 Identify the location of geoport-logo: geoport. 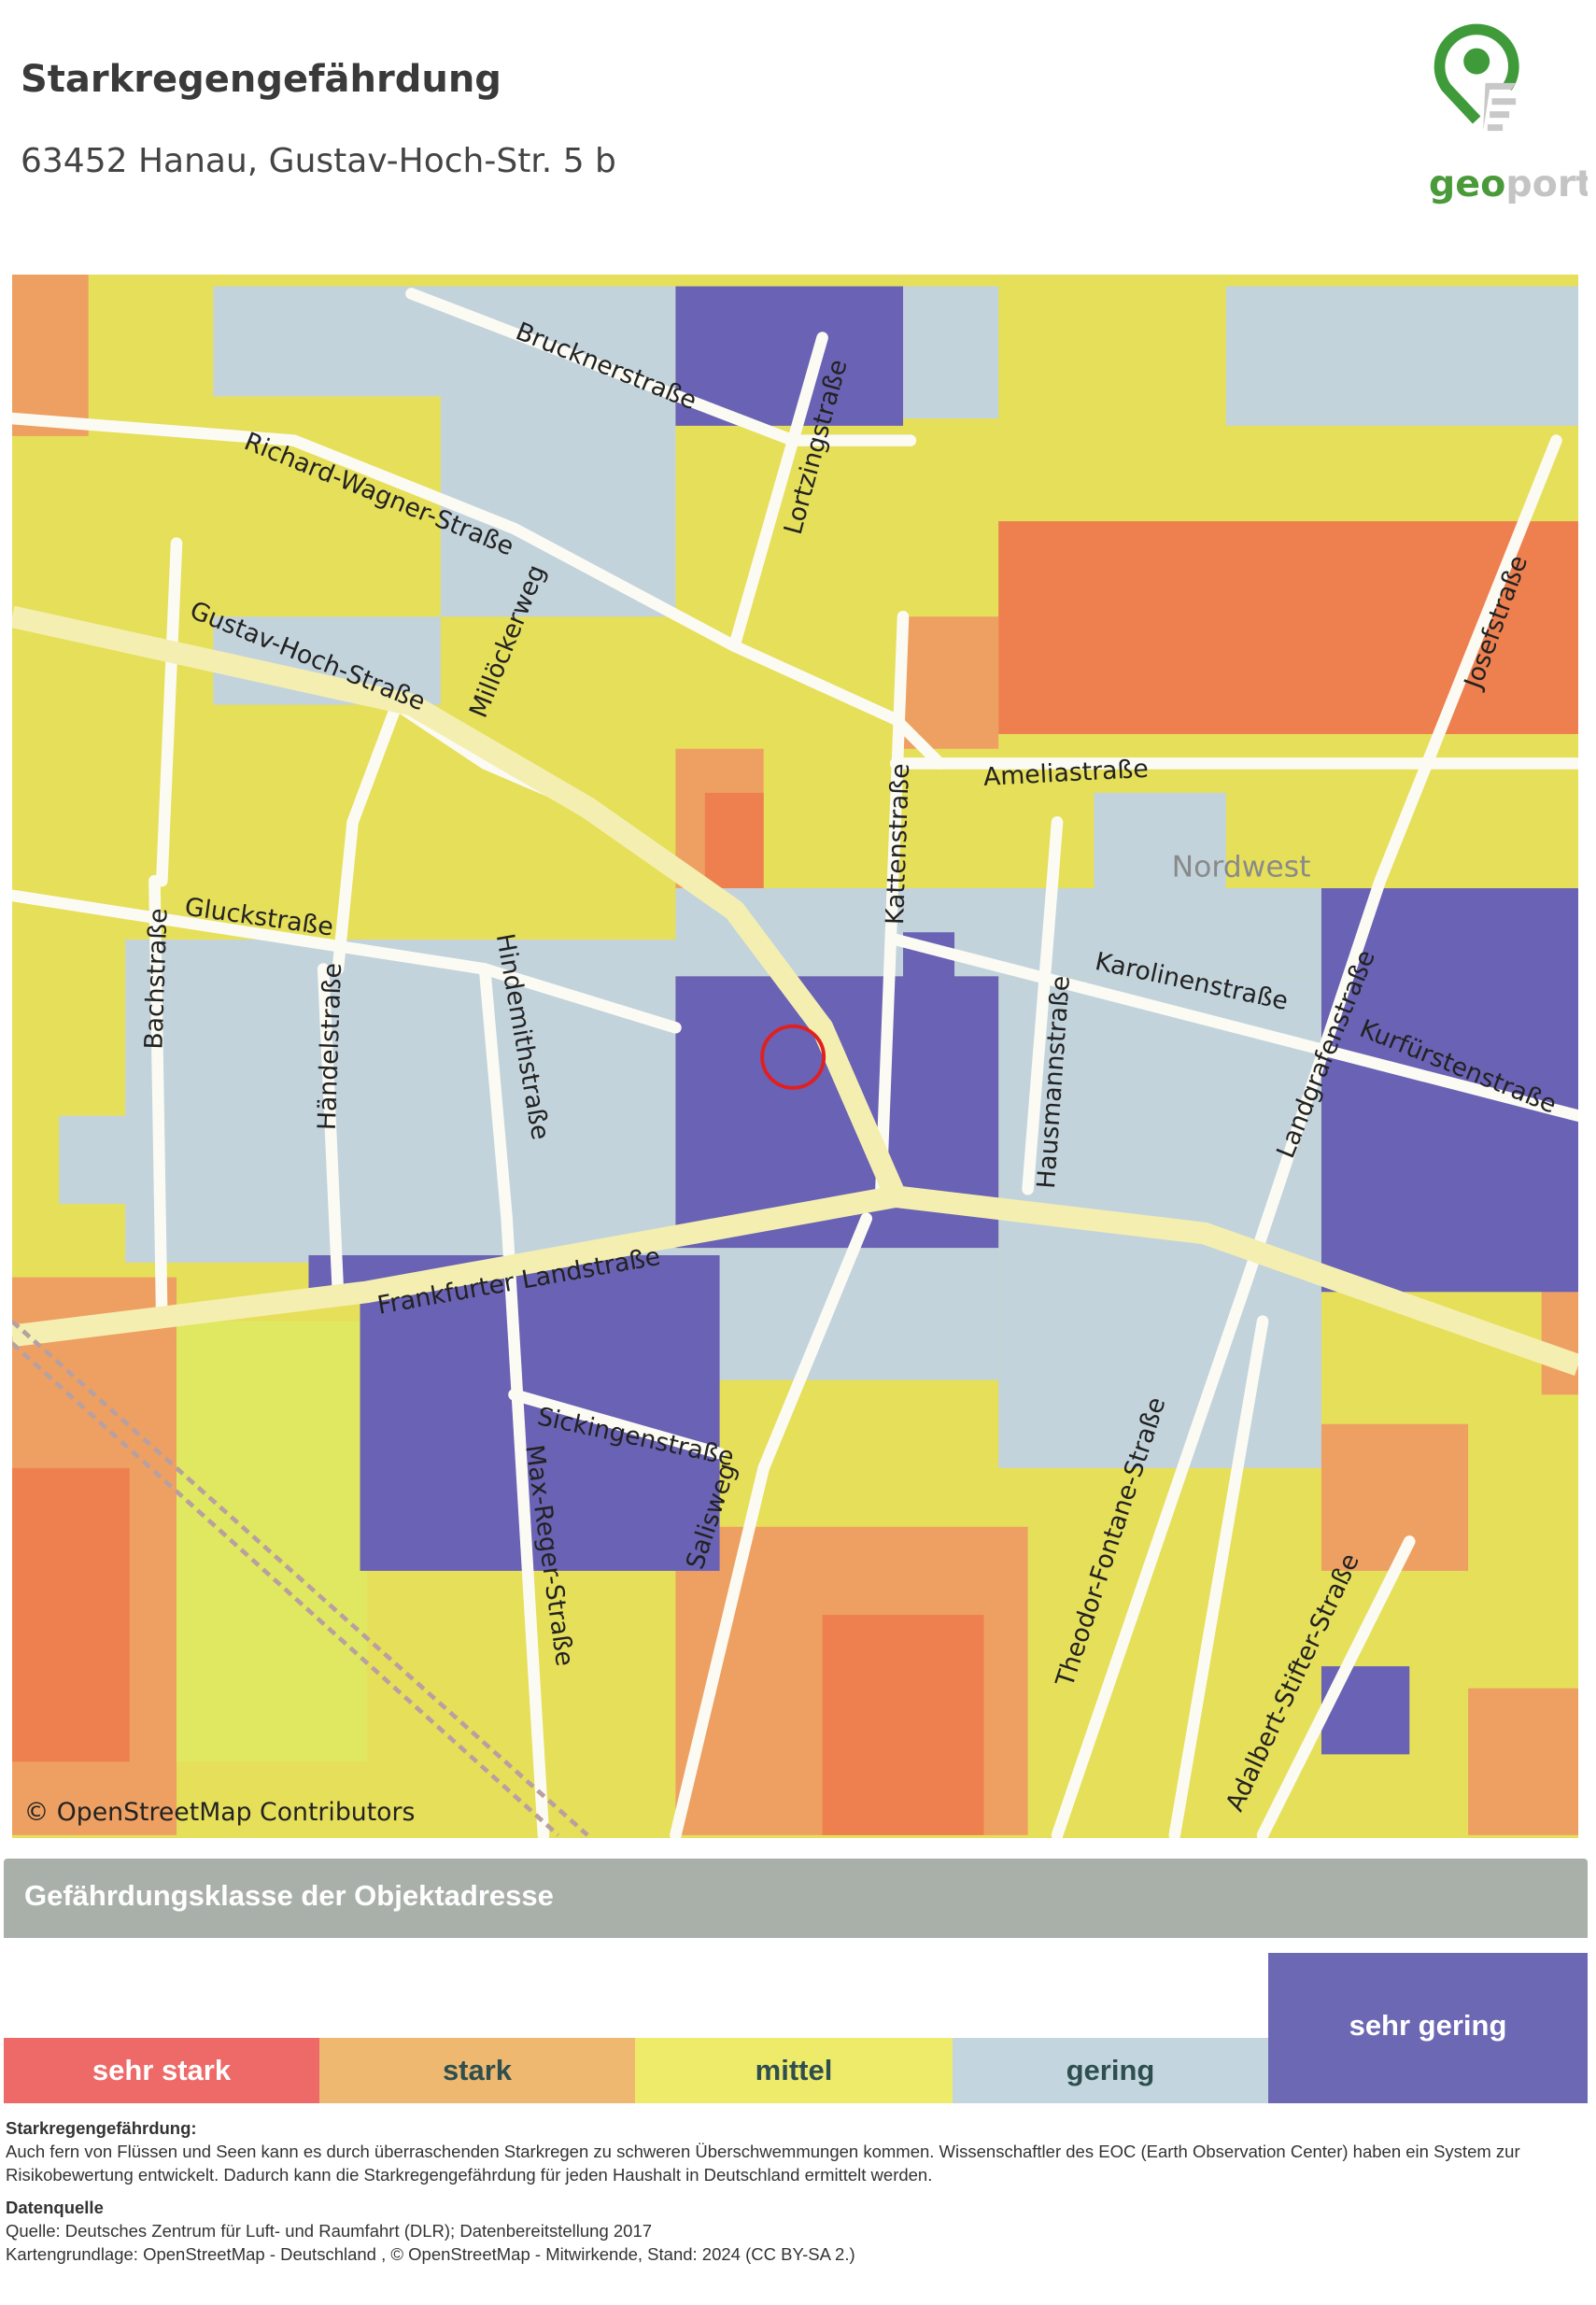
(1508, 114).